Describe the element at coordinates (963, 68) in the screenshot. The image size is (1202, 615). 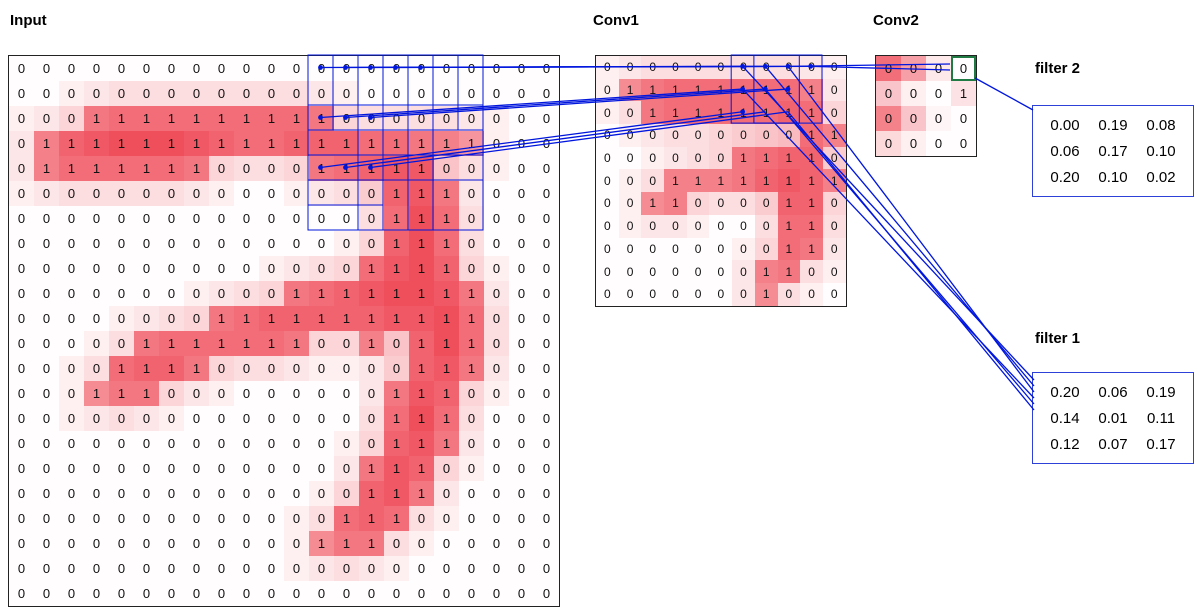
I see `conv2-highlighted-cell: 0` at that location.